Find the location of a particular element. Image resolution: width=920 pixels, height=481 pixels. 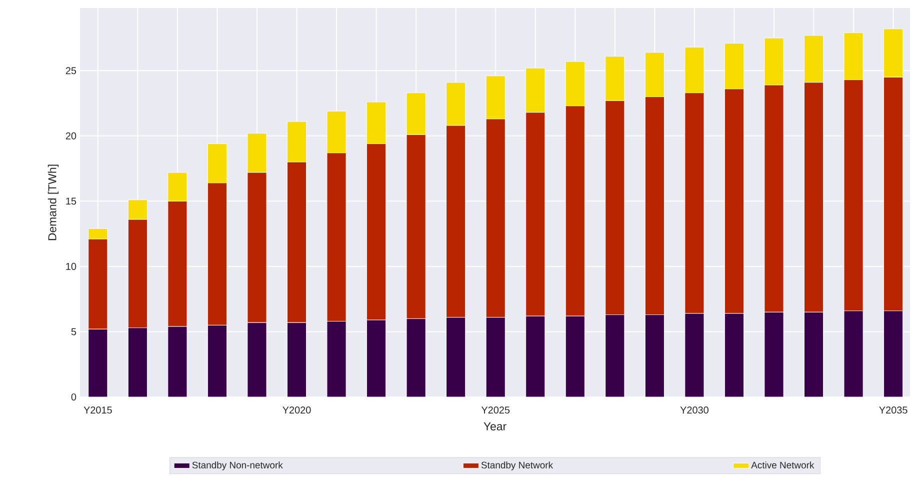

x-axis-title: Year is located at coordinates (495, 426).